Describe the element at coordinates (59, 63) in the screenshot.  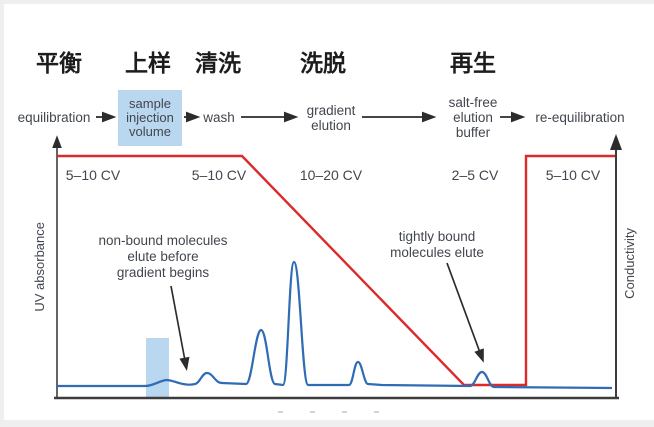
I see `stage-zh-equilibration: 平衡` at that location.